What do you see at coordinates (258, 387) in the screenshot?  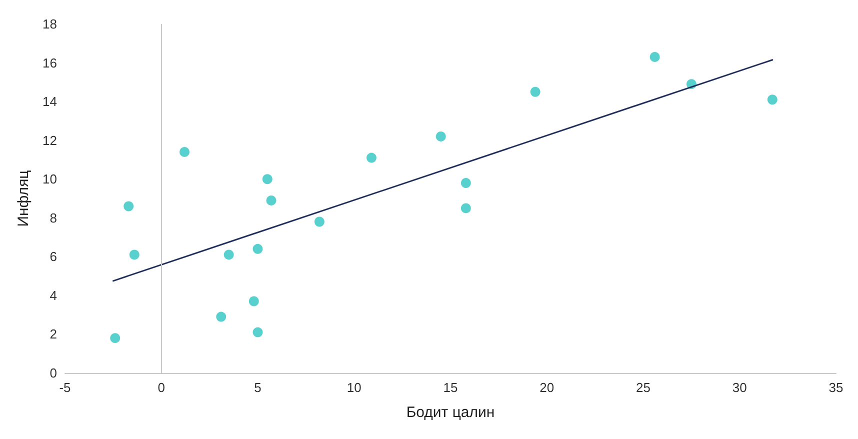 I see `x-tick-label: 5` at bounding box center [258, 387].